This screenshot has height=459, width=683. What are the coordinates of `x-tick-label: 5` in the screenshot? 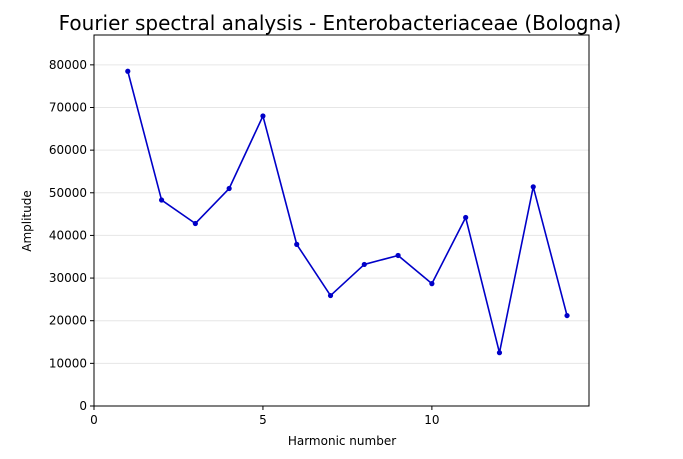 It's located at (263, 420).